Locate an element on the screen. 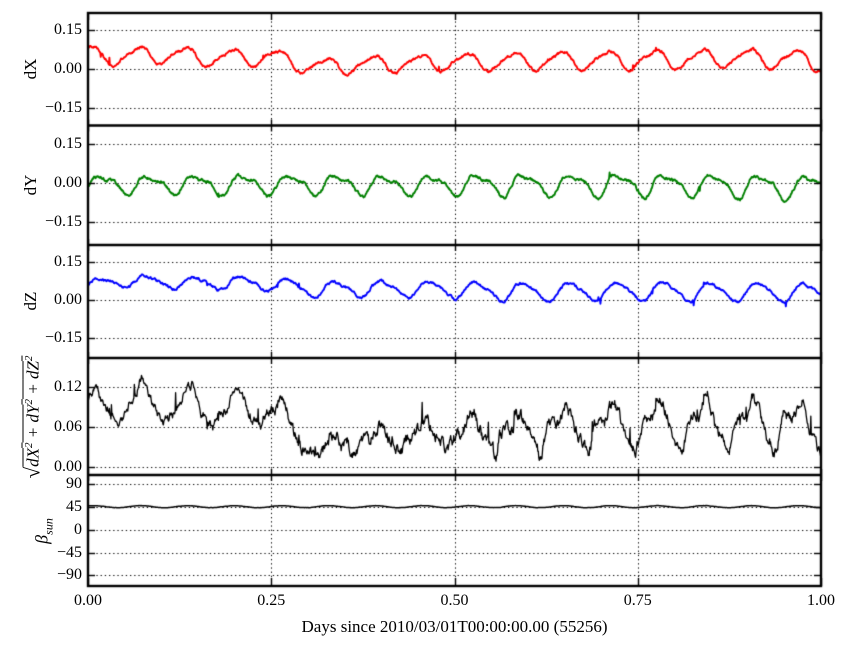 Image resolution: width=848 pixels, height=650 pixels. y-axis-label-norm: √dX2 + dY2 + dZ2 is located at coordinates (33, 417).